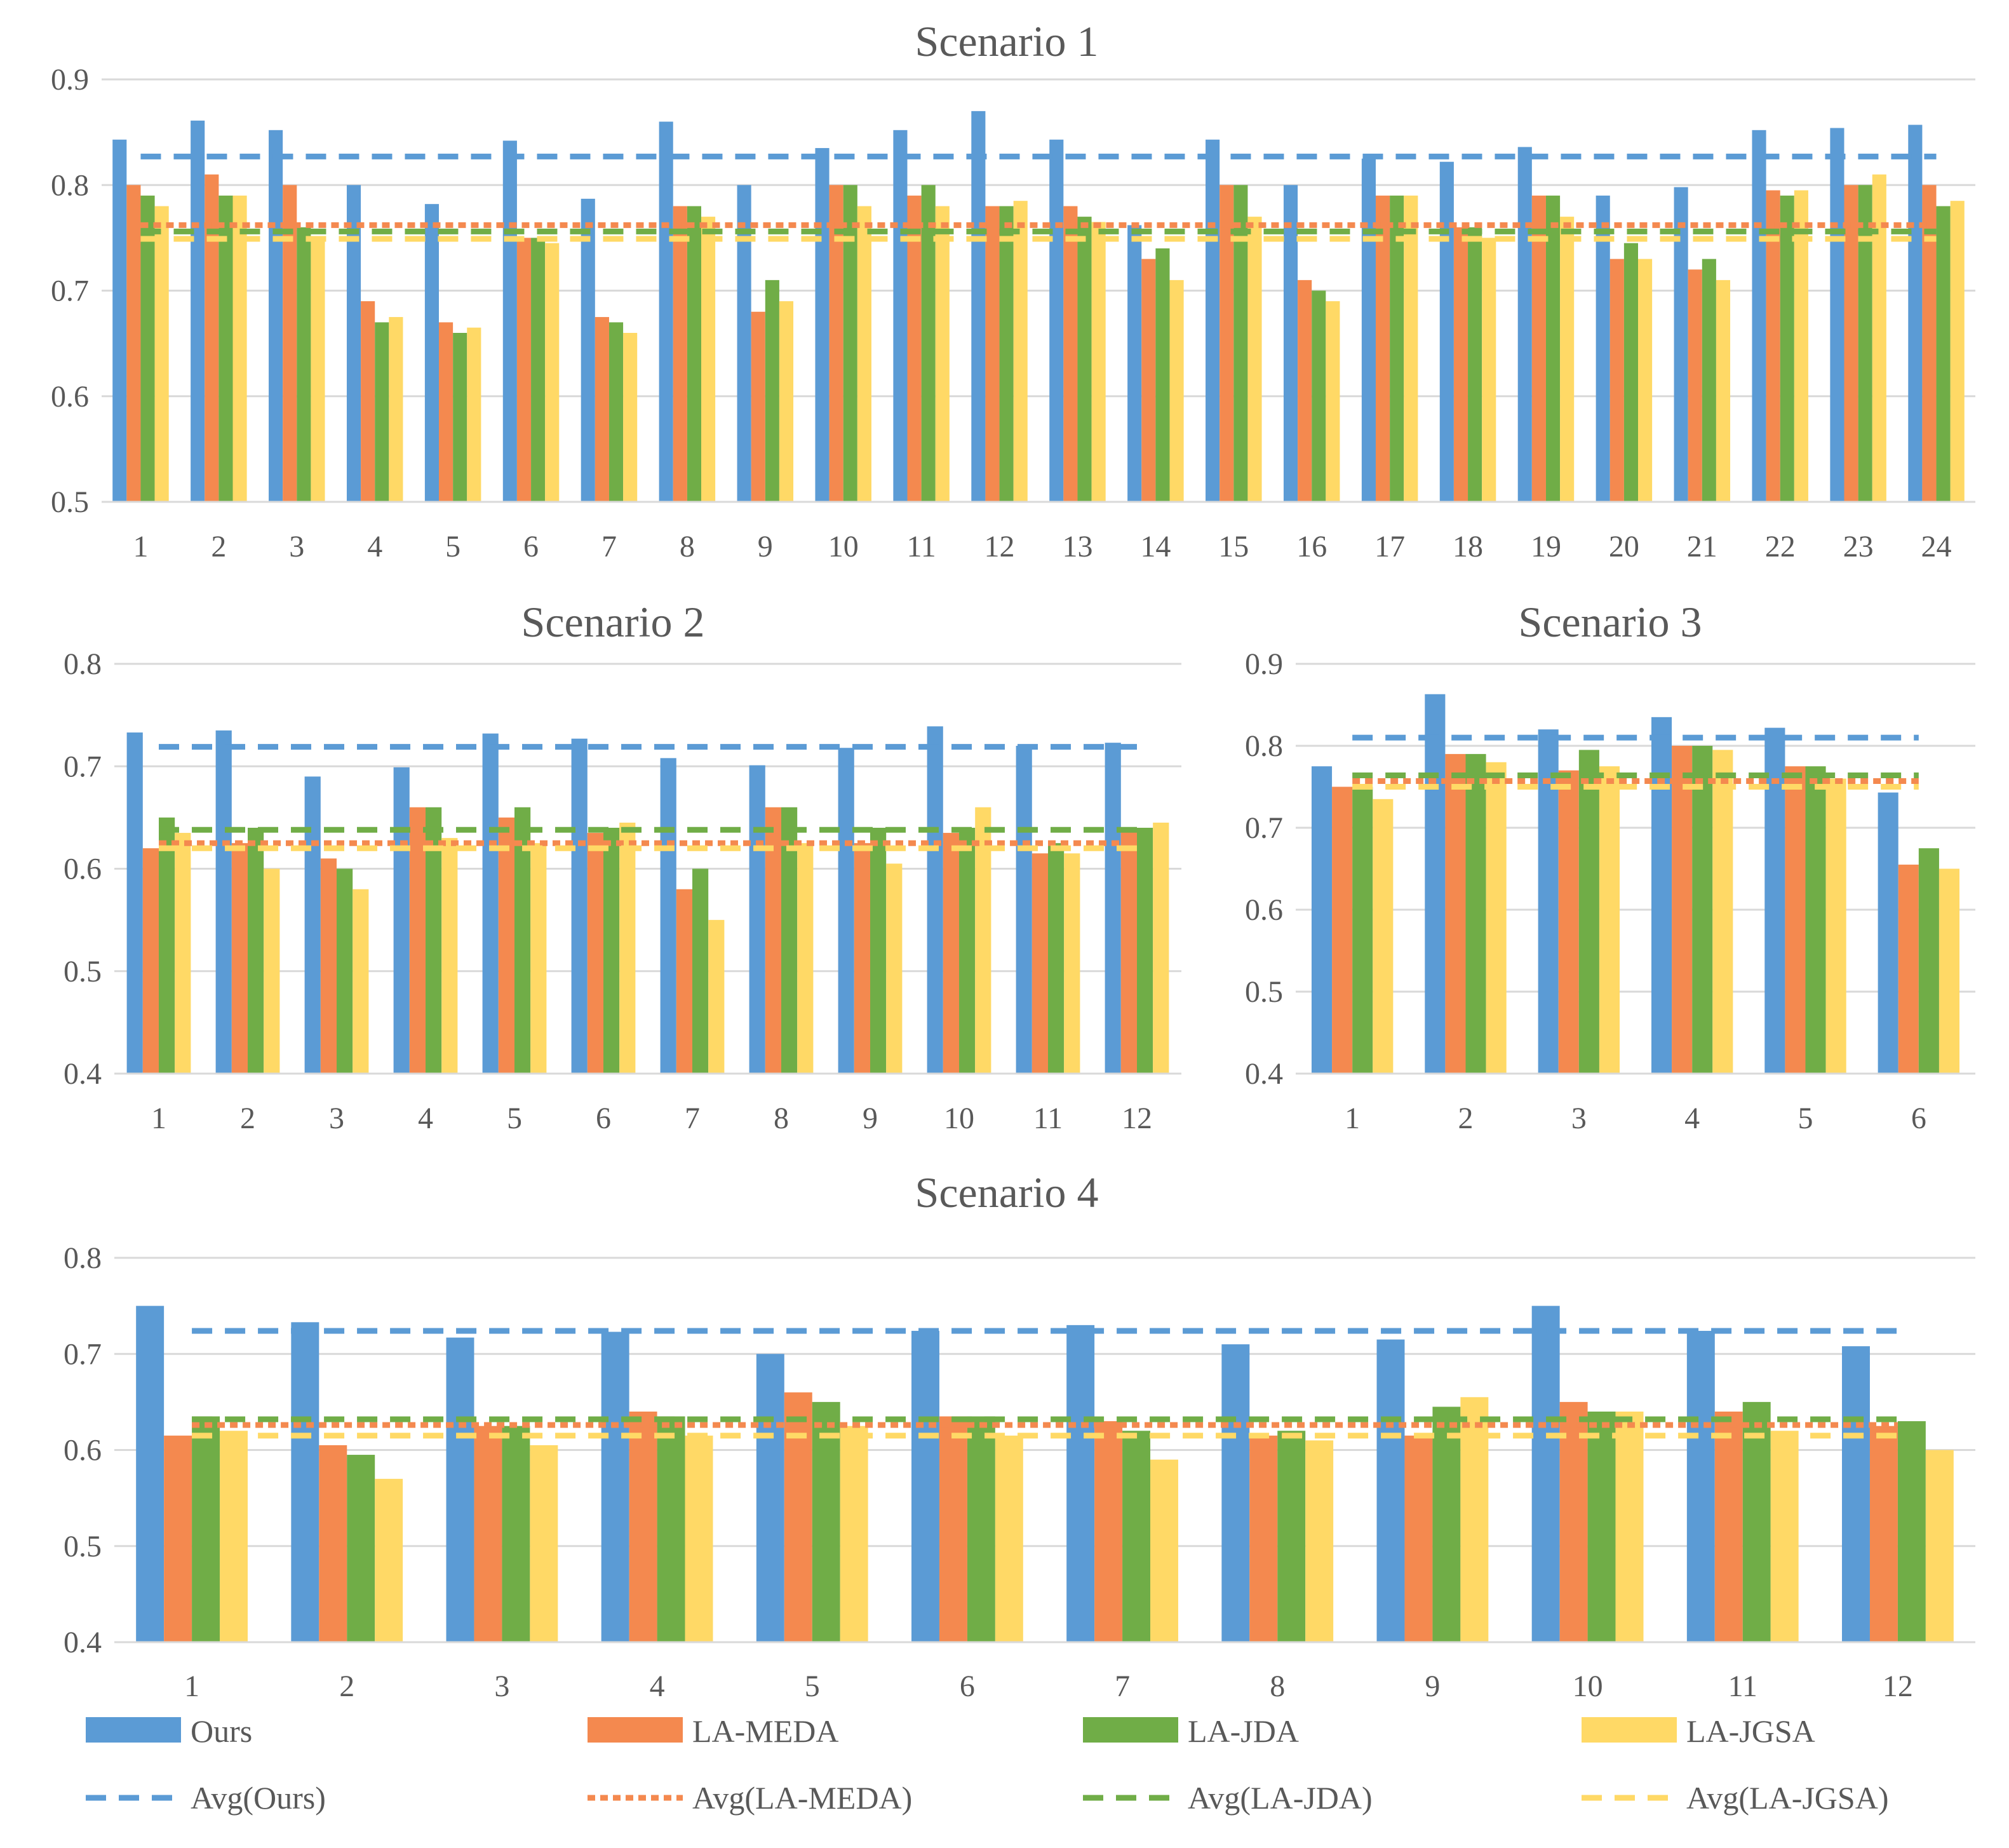 The height and width of the screenshot is (1848, 2009). Describe the element at coordinates (140, 546) in the screenshot. I see `x-tick-label: 1` at that location.